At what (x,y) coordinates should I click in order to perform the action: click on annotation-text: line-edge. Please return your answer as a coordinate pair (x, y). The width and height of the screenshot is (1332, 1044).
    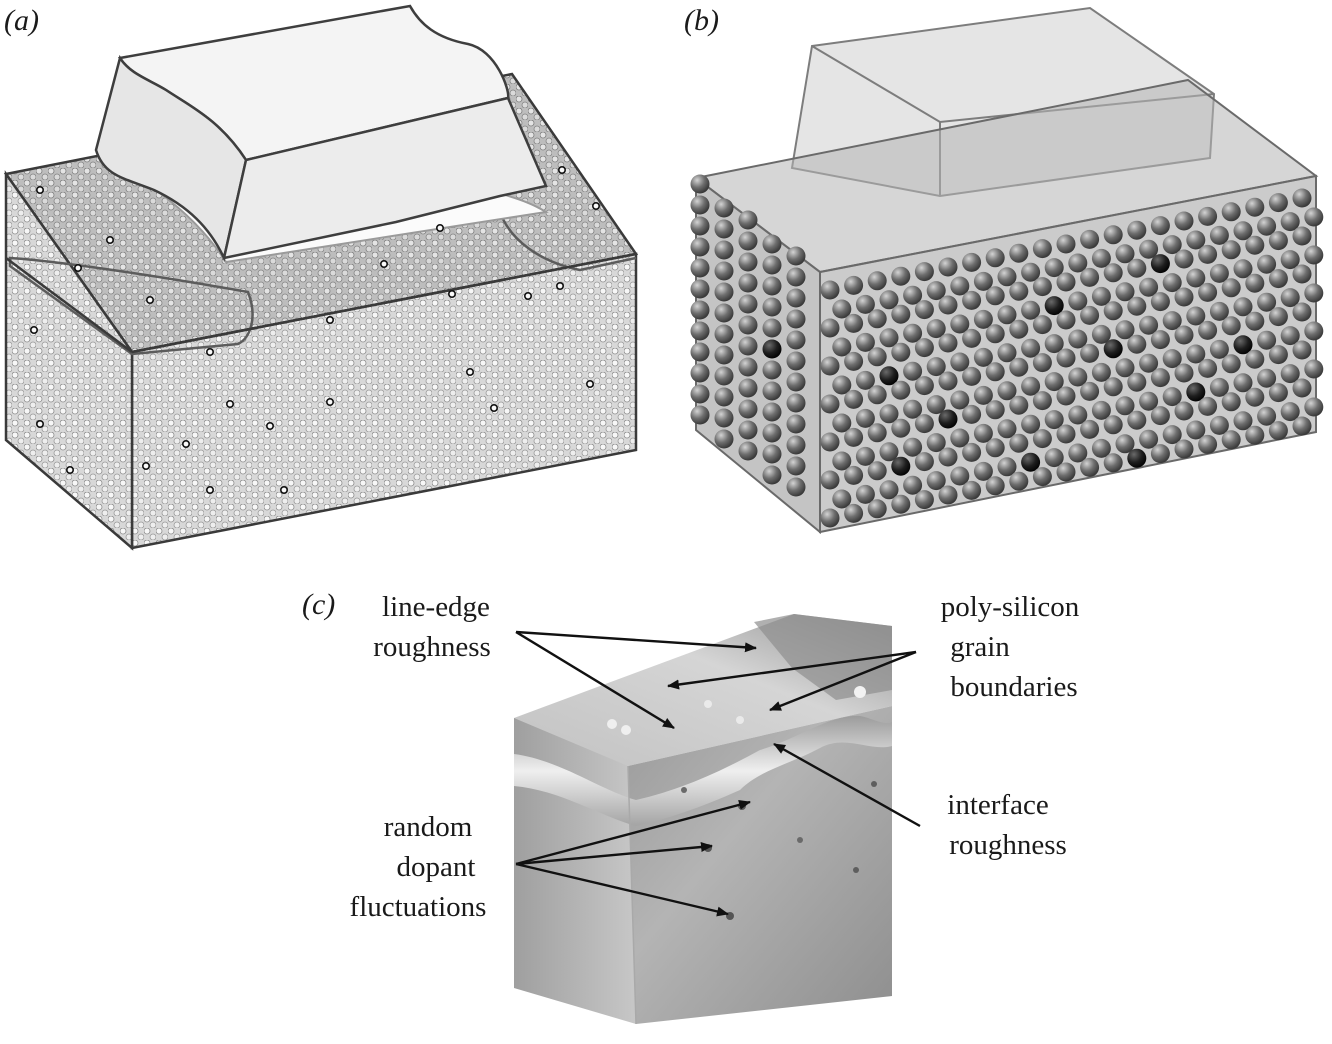
    Looking at the image, I should click on (436, 607).